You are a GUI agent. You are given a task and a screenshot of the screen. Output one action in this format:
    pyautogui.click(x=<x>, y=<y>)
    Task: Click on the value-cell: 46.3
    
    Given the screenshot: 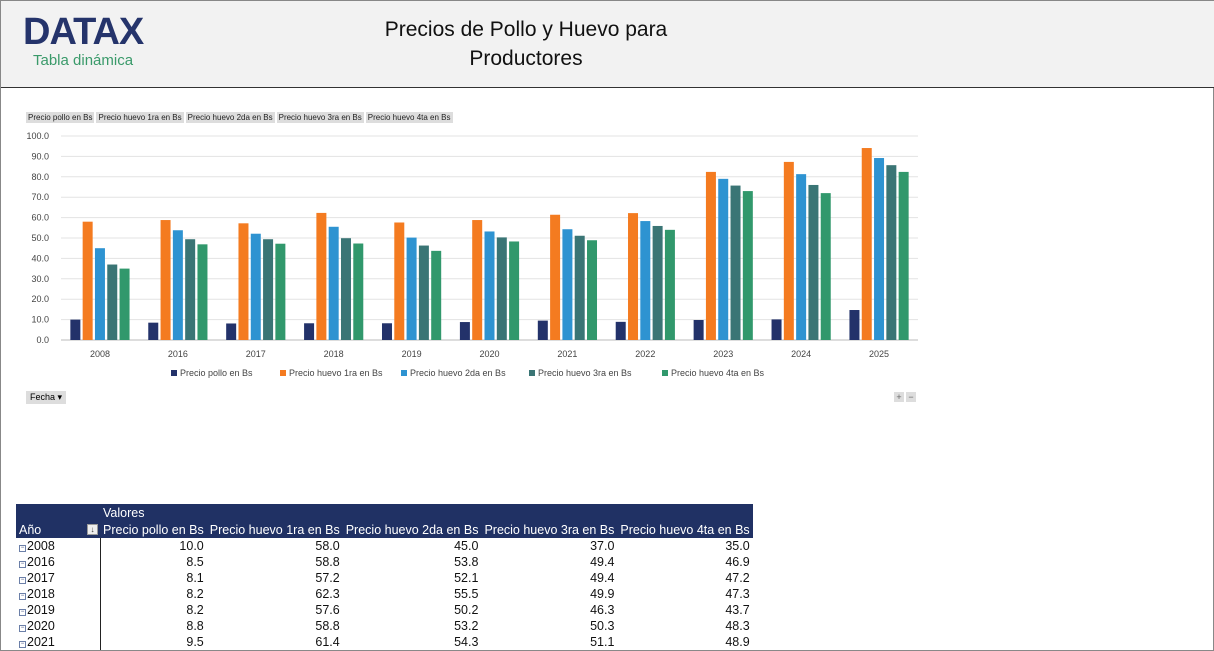 What is the action you would take?
    pyautogui.click(x=602, y=610)
    